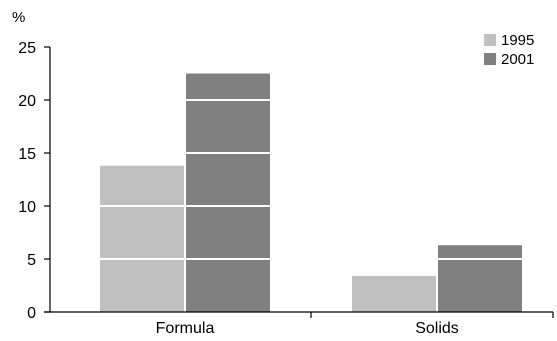 Image resolution: width=557 pixels, height=341 pixels. I want to click on y-tick-label-0: 0, so click(31, 313).